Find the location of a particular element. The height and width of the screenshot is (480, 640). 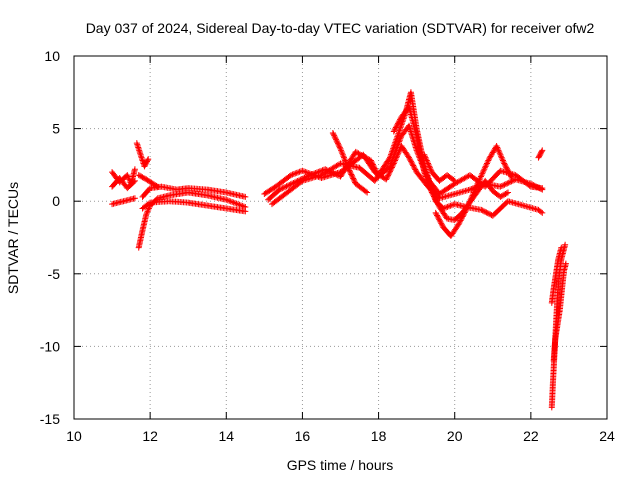

y-axis-label: SDTVAR / TECUs is located at coordinates (13, 238).